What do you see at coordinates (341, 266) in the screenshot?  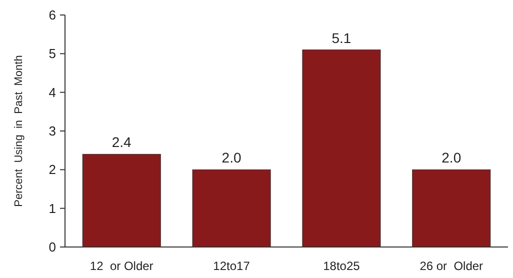 I see `x-tick-label: 18to25` at bounding box center [341, 266].